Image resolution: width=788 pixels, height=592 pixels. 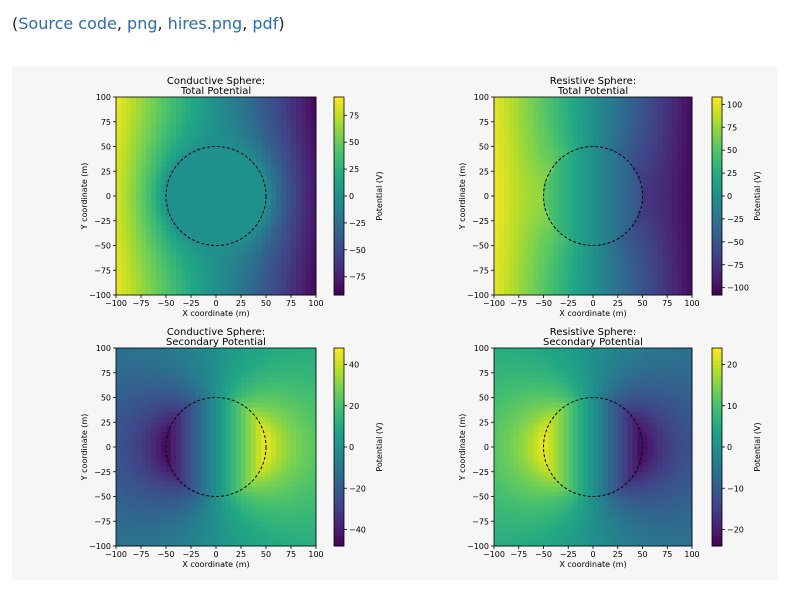 What do you see at coordinates (67, 23) in the screenshot?
I see `link-source-code: Source code` at bounding box center [67, 23].